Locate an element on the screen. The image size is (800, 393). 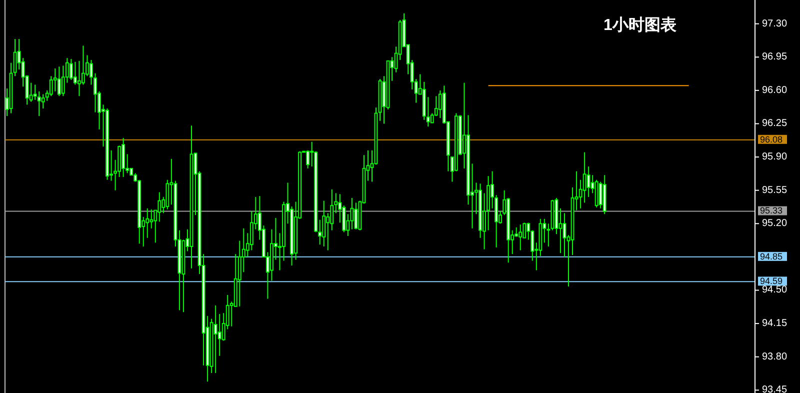
y-tick-label: 97.30 is located at coordinates (775, 24).